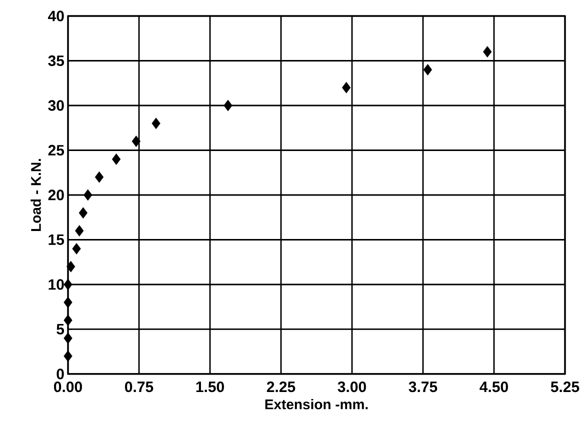 This screenshot has width=584, height=442. What do you see at coordinates (56, 60) in the screenshot?
I see `y-tick-label: 35` at bounding box center [56, 60].